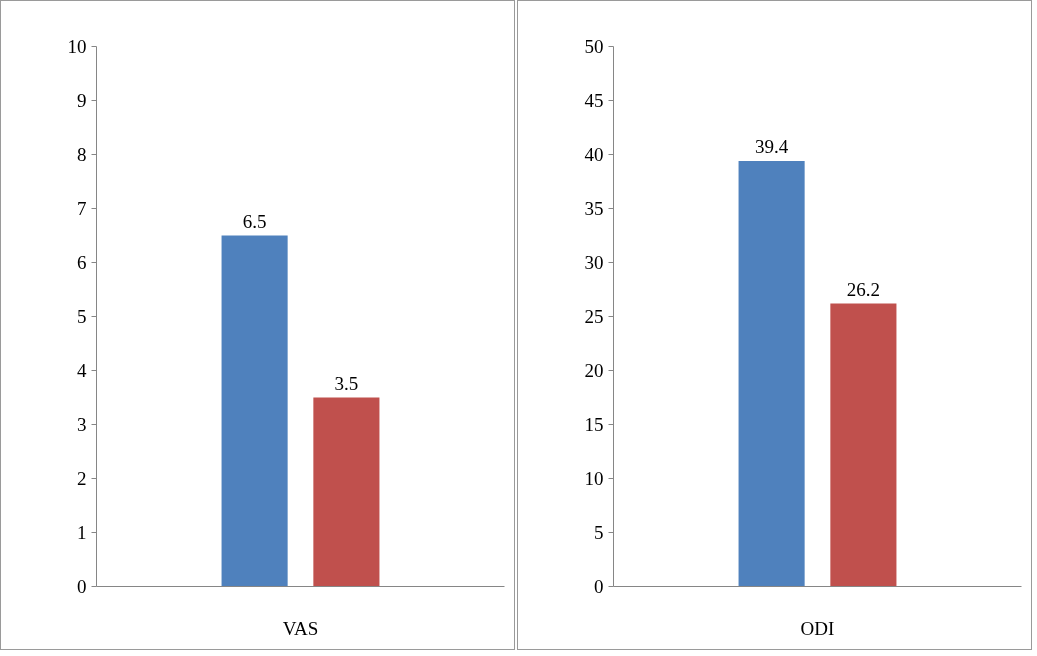  Describe the element at coordinates (82, 208) in the screenshot. I see `y-tick-label: 7` at that location.